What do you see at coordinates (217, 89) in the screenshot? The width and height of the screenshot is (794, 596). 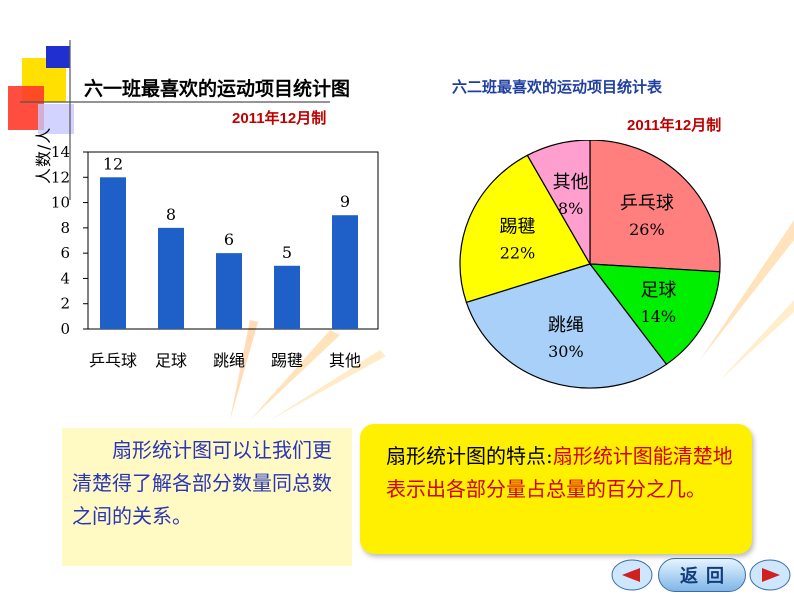 I see `bar-chart-title: 六一班最喜欢的运动项目统计图` at bounding box center [217, 89].